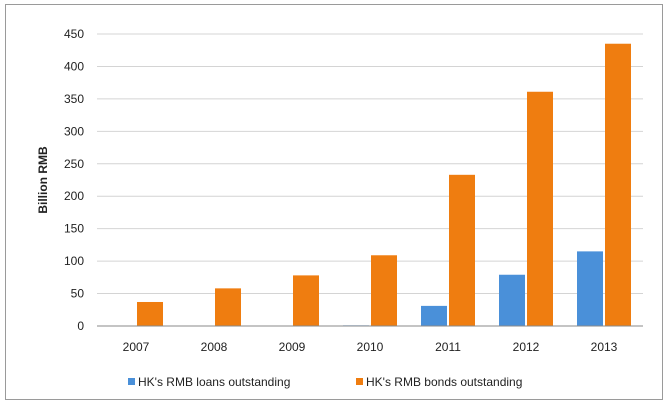 This screenshot has width=670, height=406. I want to click on y-tick-450: 450, so click(74, 34).